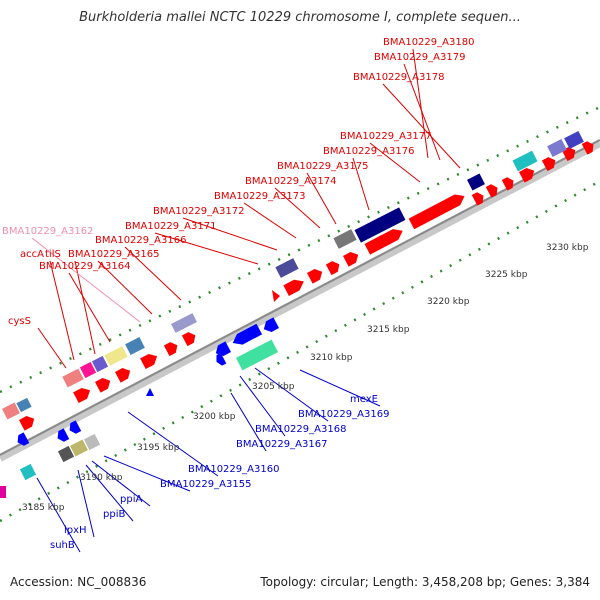 The image size is (600, 600). I want to click on reverse-gene-label: suhB, so click(62, 545).